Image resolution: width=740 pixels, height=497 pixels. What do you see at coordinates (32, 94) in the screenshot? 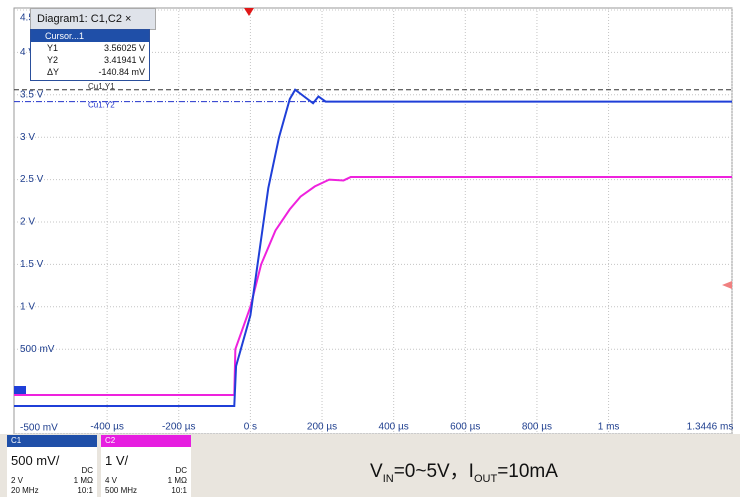
I see `y-tick-label: 3.5 V` at bounding box center [32, 94].